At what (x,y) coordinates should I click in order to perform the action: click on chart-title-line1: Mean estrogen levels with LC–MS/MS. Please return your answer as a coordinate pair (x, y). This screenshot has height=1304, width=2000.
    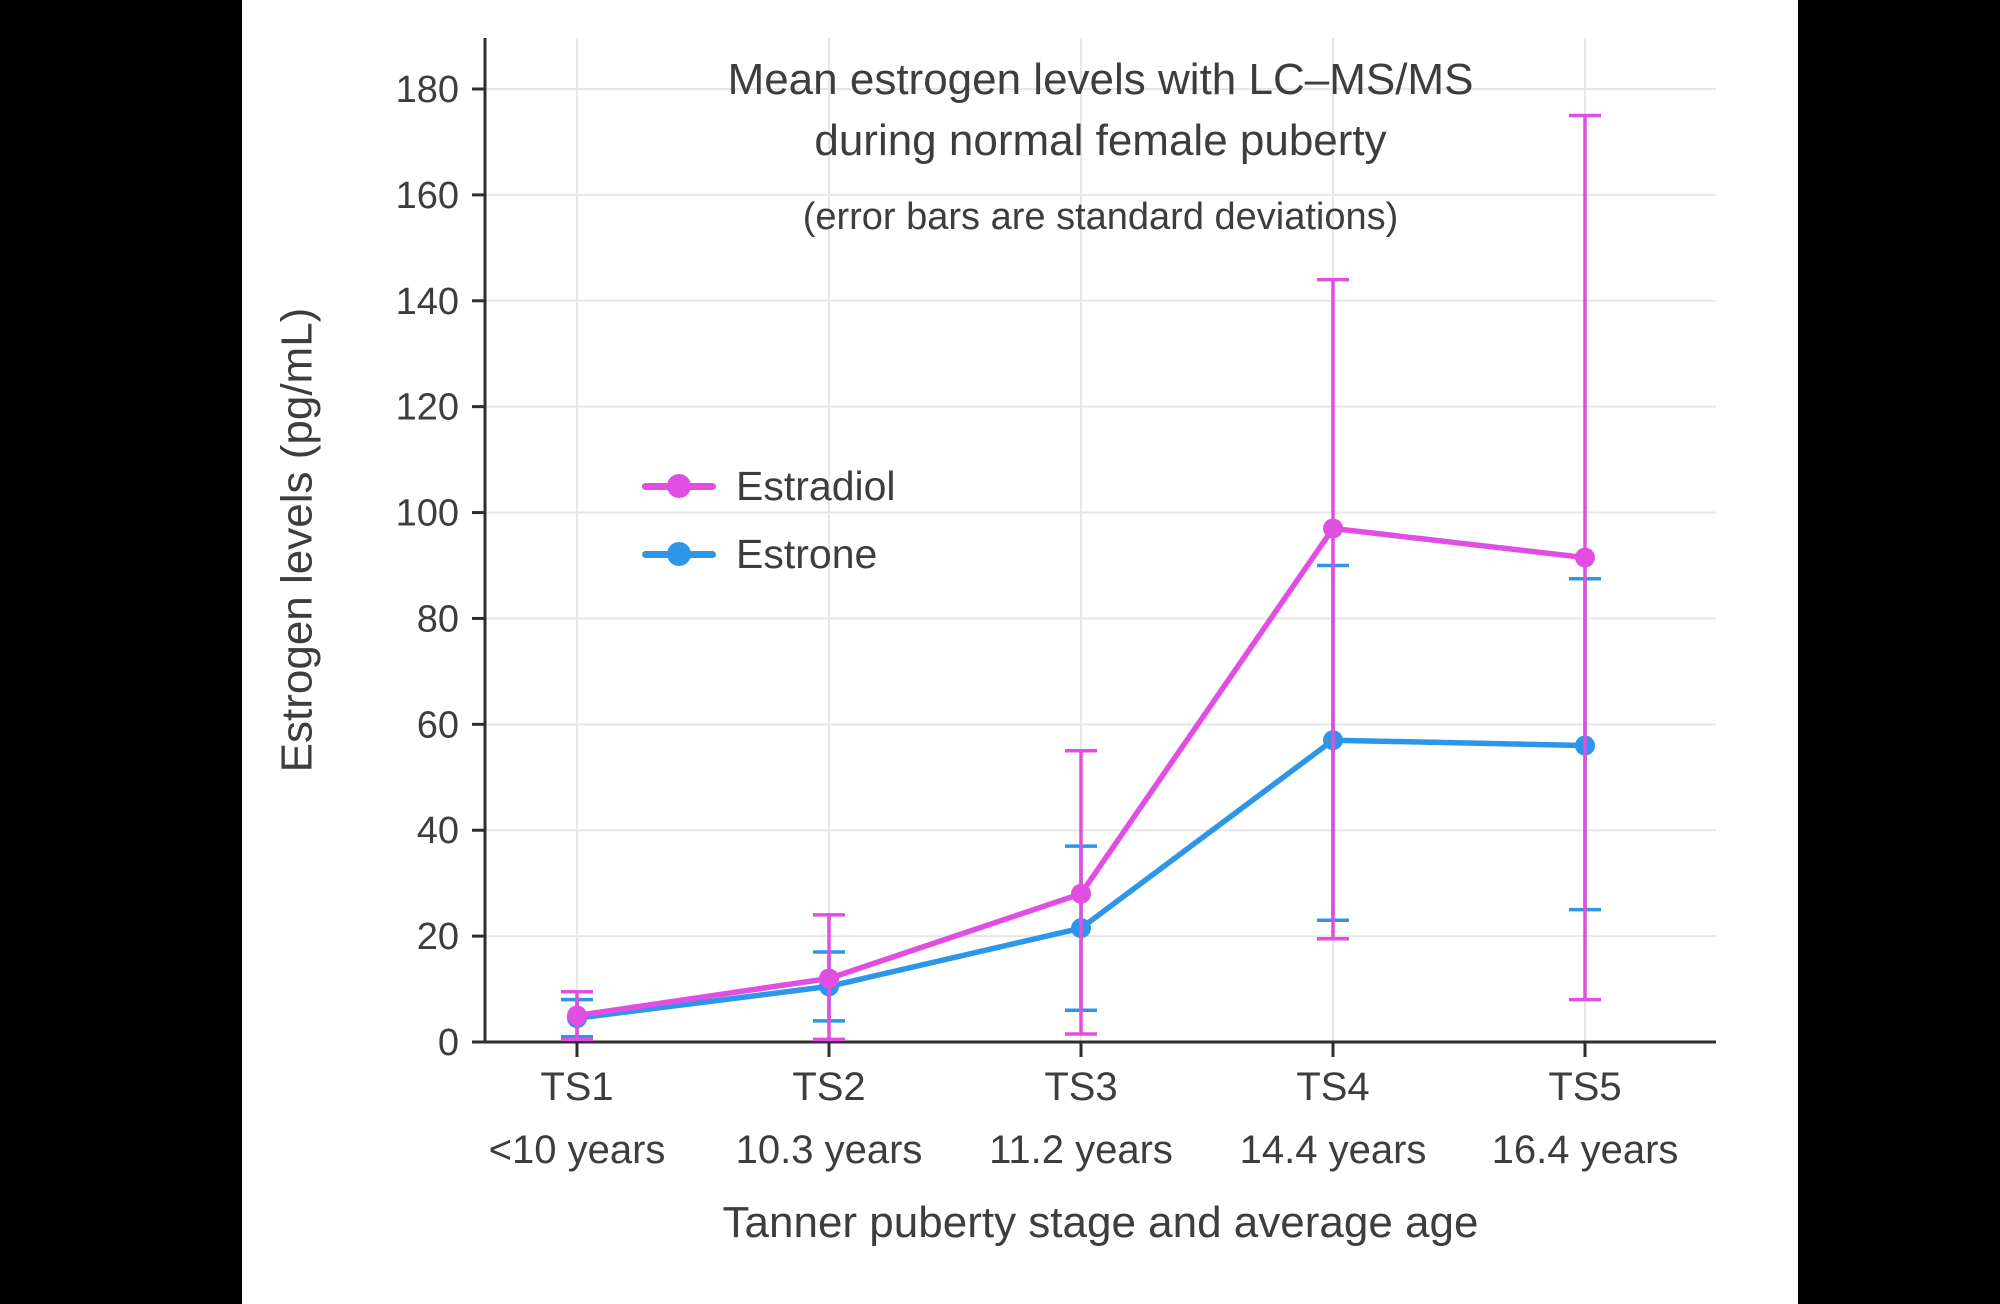
    Looking at the image, I should click on (1100, 79).